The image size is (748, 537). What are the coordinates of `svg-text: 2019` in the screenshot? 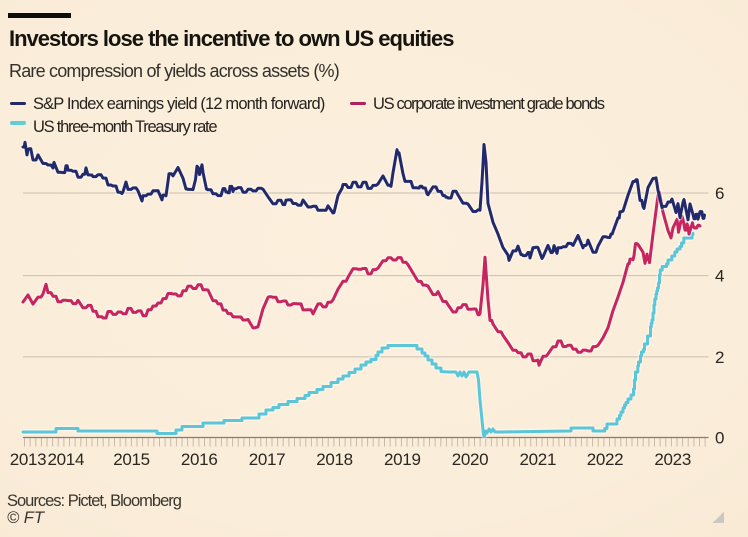 It's located at (402, 459).